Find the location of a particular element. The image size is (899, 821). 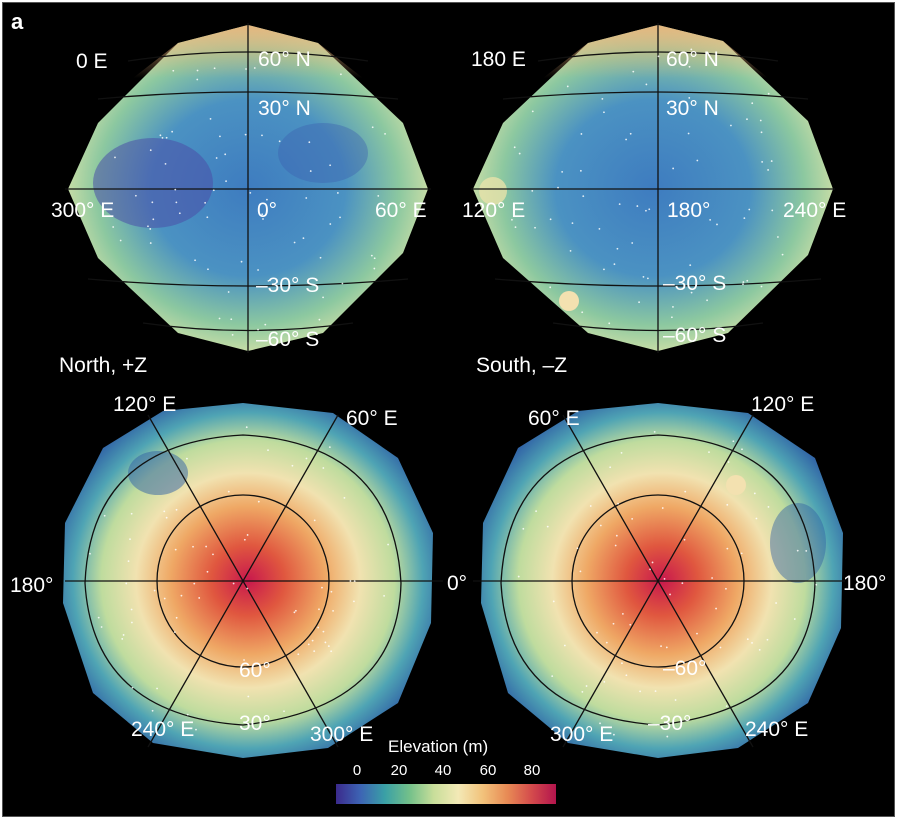

view-label: South, –Z is located at coordinates (522, 365).